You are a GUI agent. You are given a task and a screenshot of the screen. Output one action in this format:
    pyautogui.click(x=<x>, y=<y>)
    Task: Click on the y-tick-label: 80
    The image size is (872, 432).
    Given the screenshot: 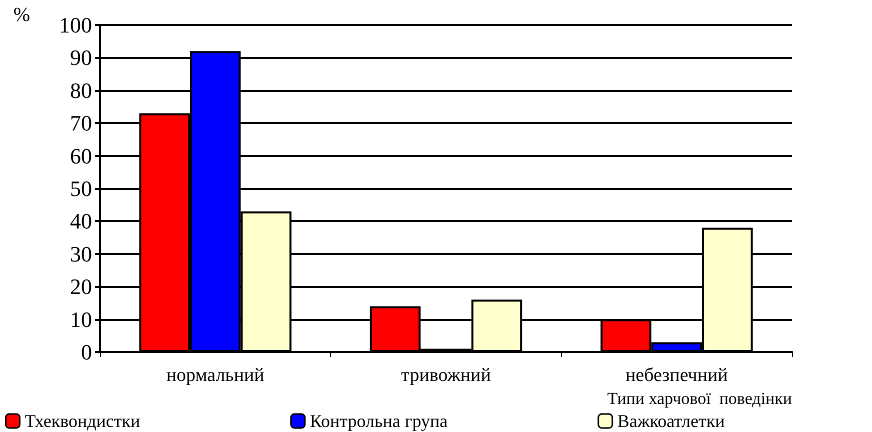 What is the action you would take?
    pyautogui.click(x=81, y=90)
    